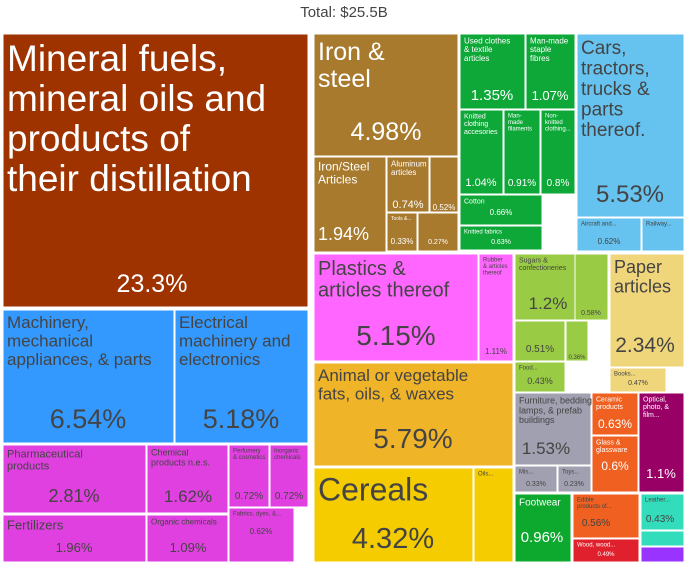 The width and height of the screenshot is (688, 565). What do you see at coordinates (188, 496) in the screenshot?
I see `tile-value-chemical-products-n-e-s: 1.62%` at bounding box center [188, 496].